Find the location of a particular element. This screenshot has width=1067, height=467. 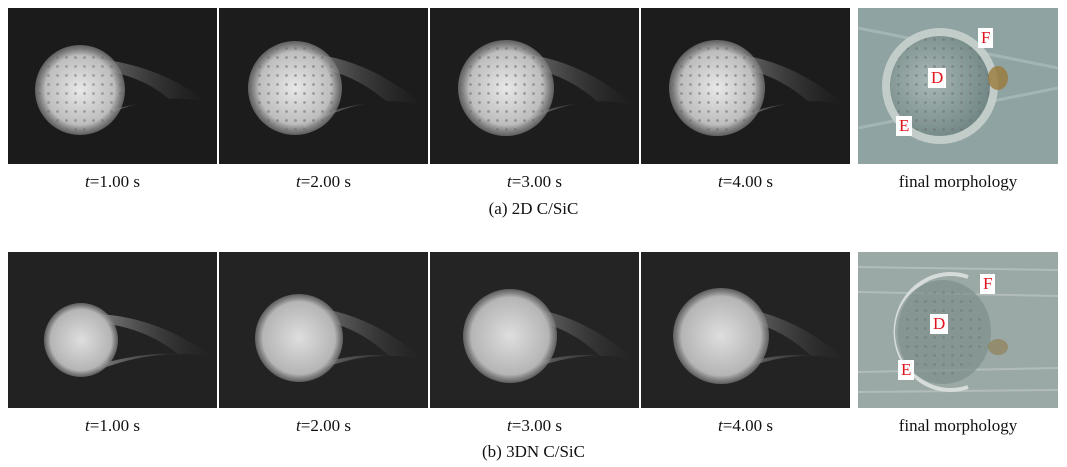

final-morphology-b: F D E is located at coordinates (958, 330).